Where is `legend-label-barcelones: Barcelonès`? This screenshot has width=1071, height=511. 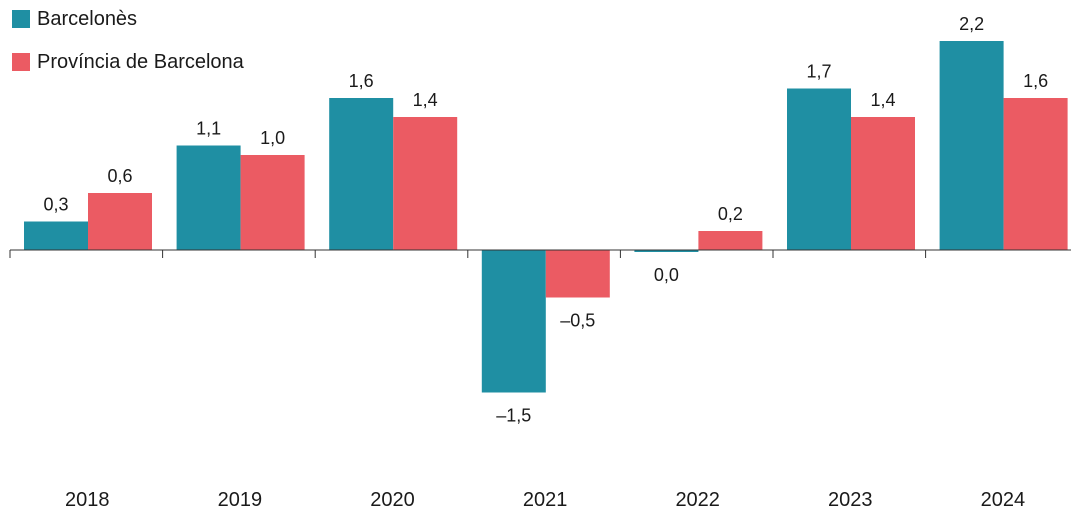 legend-label-barcelones: Barcelonès is located at coordinates (87, 19).